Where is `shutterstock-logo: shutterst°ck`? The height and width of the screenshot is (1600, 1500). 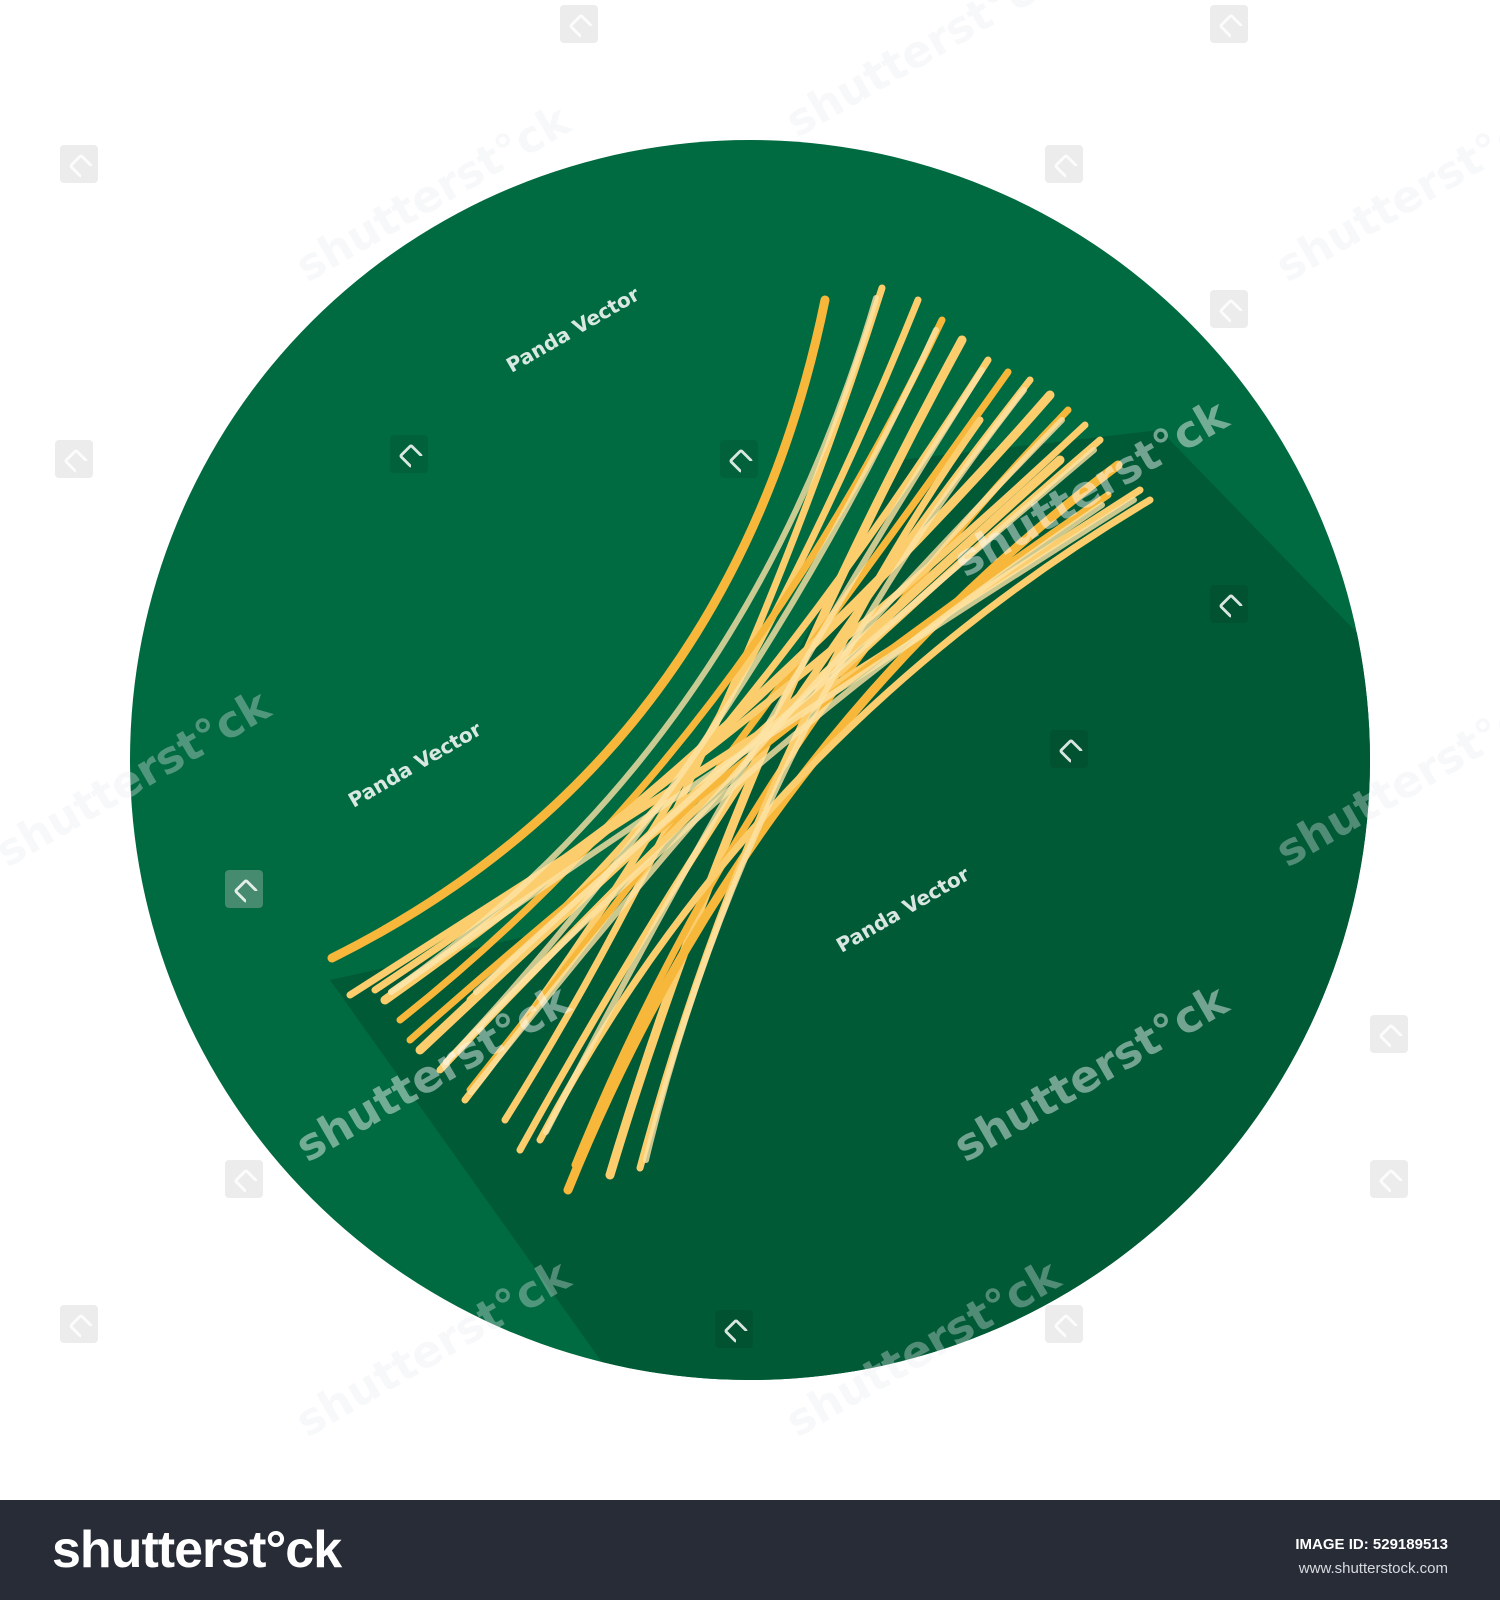 shutterstock-logo: shutterst°ck is located at coordinates (197, 1550).